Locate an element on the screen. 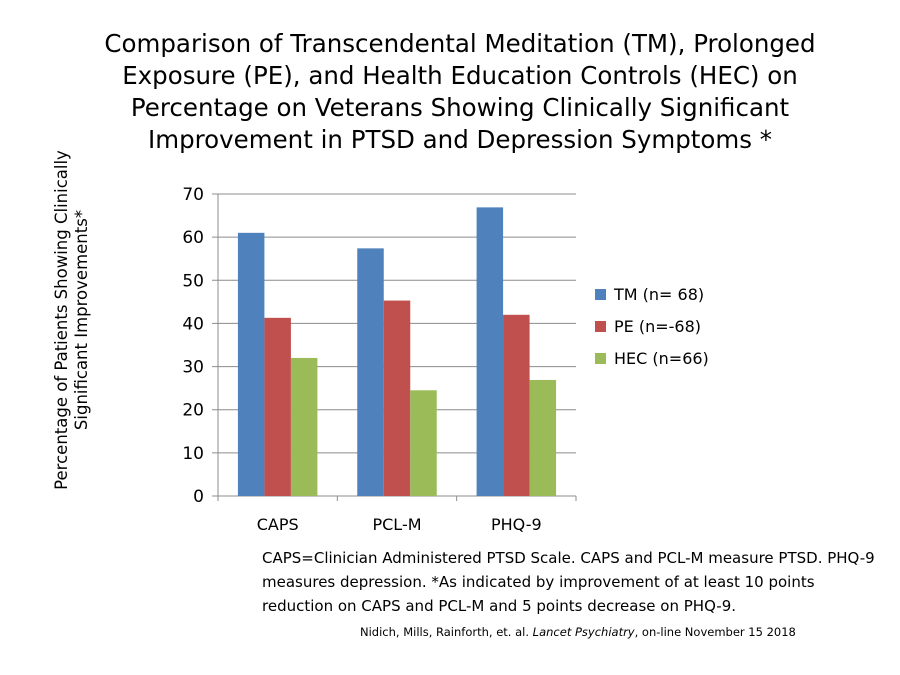 This screenshot has width=900, height=675. x-tick-label: PHQ-9 is located at coordinates (516, 524).